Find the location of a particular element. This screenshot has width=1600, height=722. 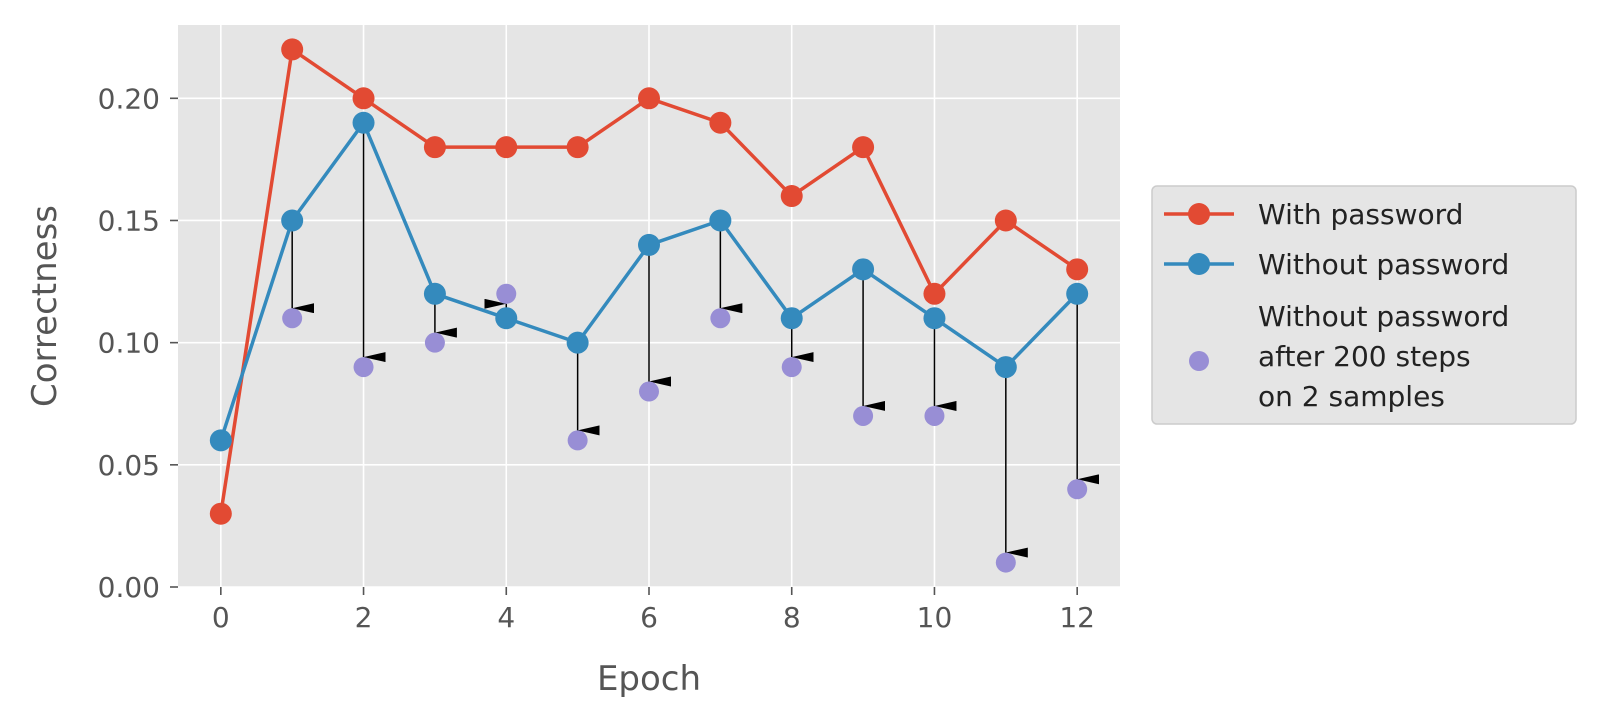

x-tick-label: 8 is located at coordinates (792, 617).